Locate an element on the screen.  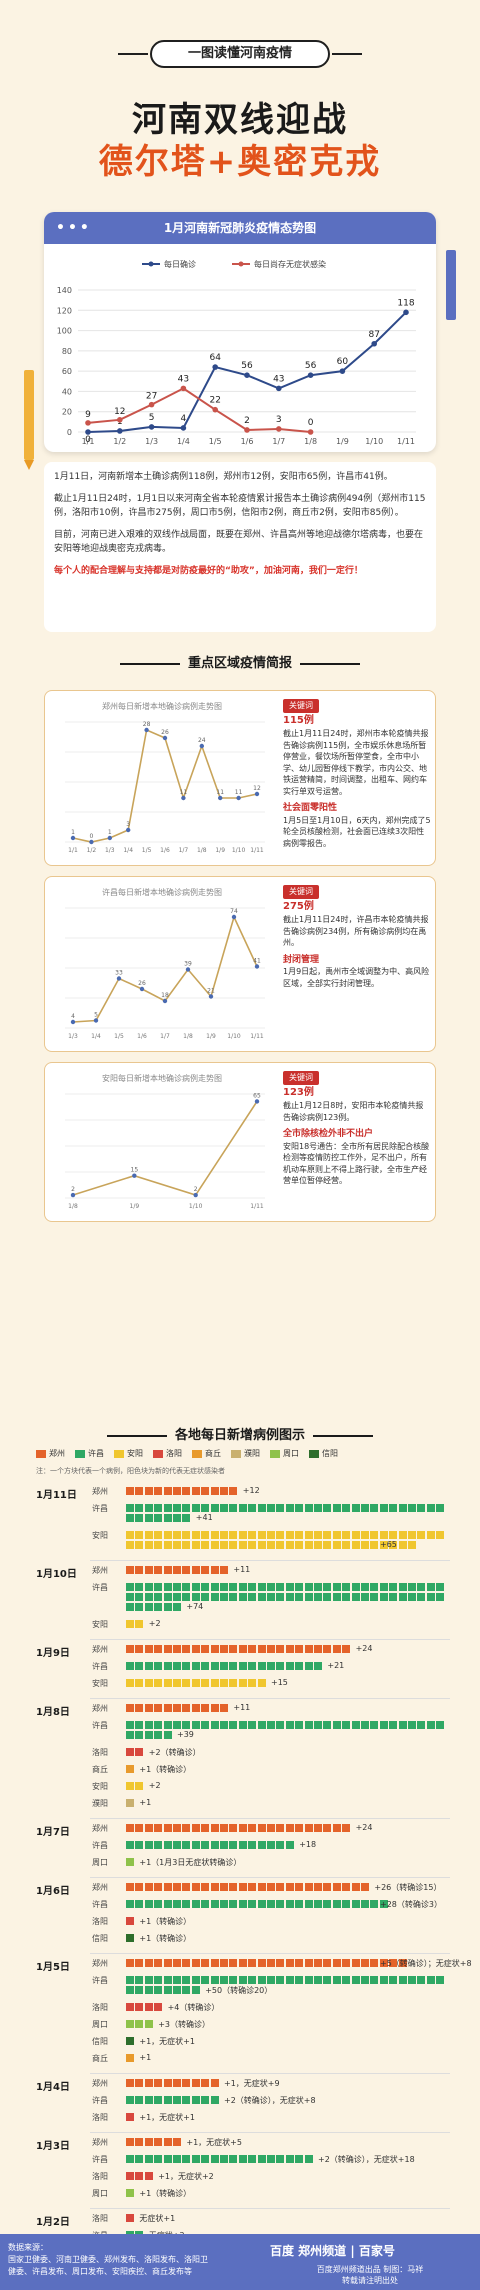
y-tick-label: 40 is located at coordinates (67, 391).